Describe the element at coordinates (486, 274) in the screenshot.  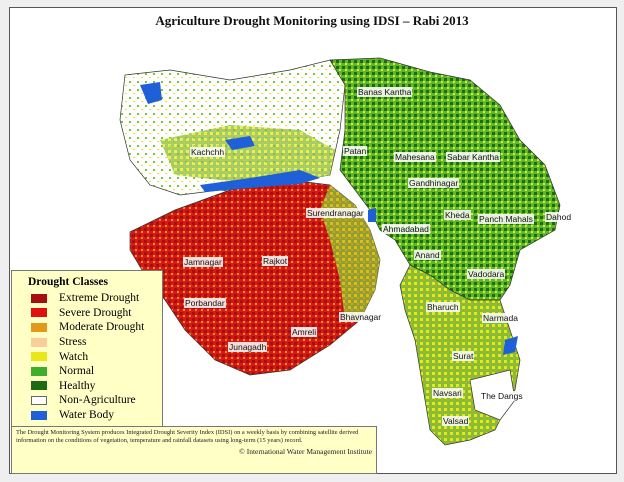
I see `district-label: Vadodara` at that location.